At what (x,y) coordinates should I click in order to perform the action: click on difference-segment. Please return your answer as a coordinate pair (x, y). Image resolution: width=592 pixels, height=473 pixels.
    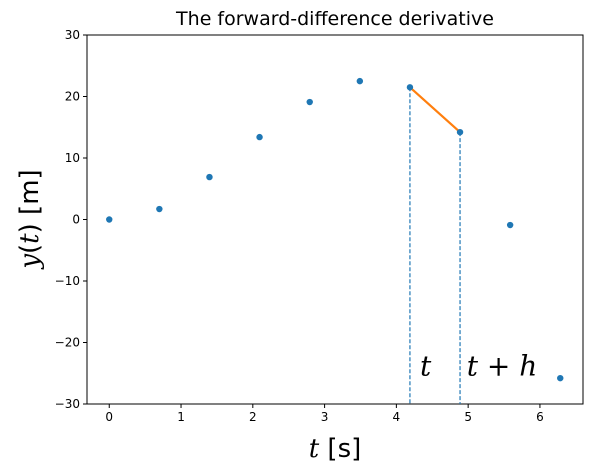
    Looking at the image, I should click on (435, 110).